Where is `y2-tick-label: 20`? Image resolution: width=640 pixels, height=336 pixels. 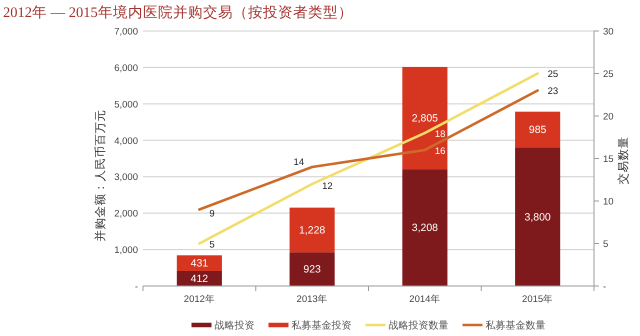 y2-tick-label: 20 is located at coordinates (608, 117).